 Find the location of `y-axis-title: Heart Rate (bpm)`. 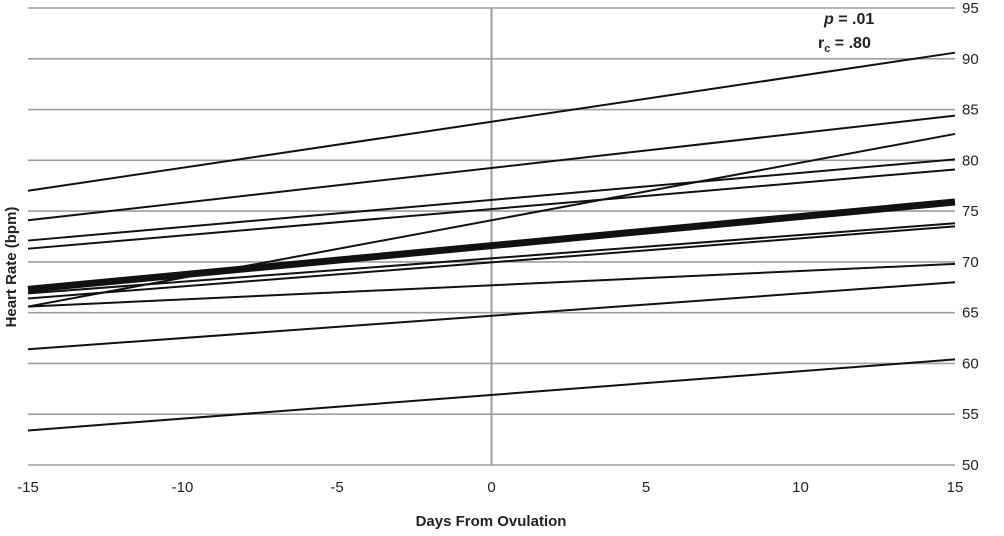

y-axis-title: Heart Rate (bpm) is located at coordinates (11, 267).